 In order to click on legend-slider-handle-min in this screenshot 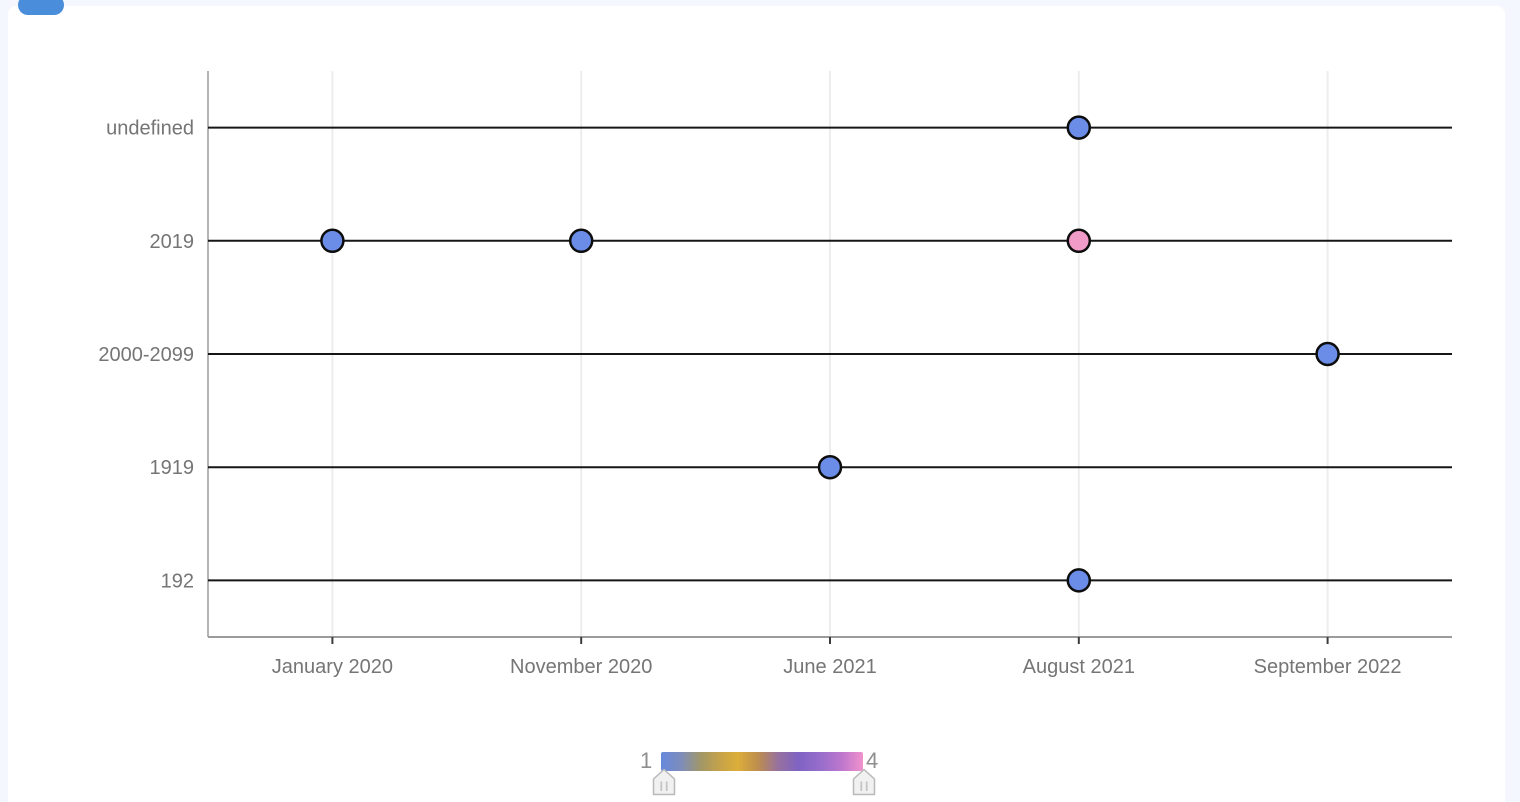, I will do `click(664, 782)`.